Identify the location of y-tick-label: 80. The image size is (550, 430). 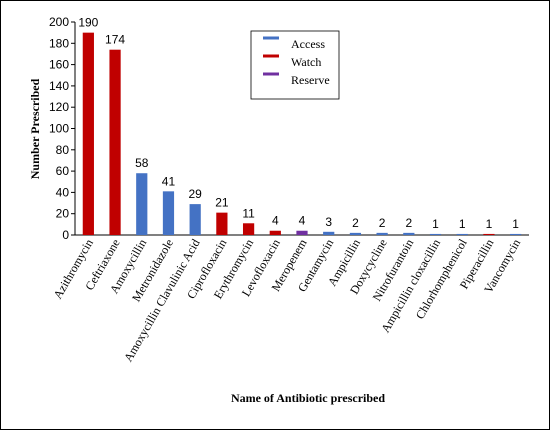
(63, 150).